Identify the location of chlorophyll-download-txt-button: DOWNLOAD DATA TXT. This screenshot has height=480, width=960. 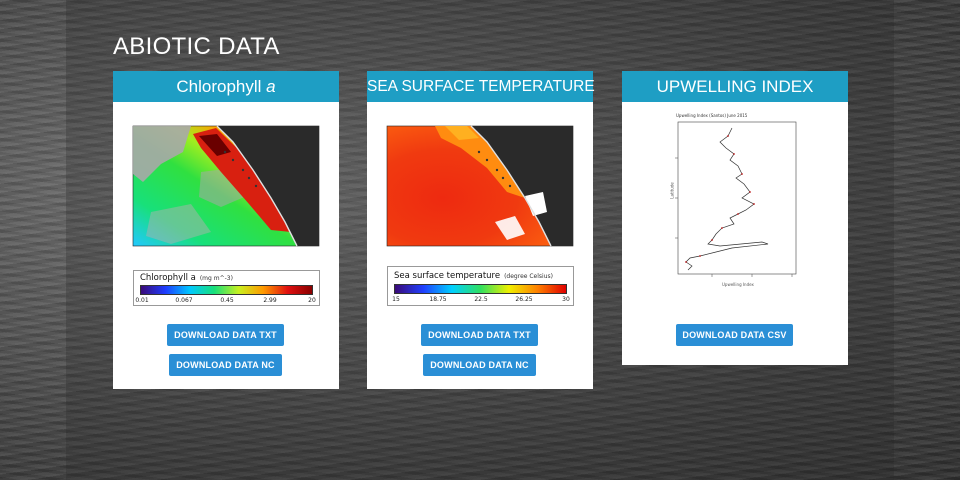
(225, 335).